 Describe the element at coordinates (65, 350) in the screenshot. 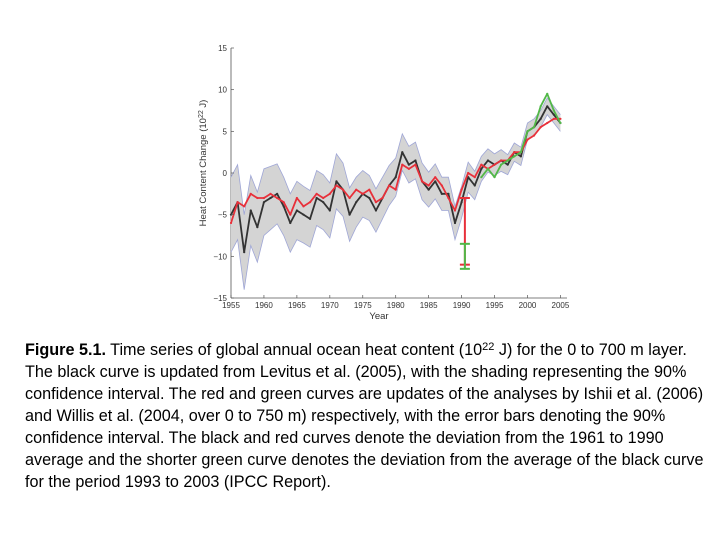

I see `figure-label: Figure 5.1.` at that location.